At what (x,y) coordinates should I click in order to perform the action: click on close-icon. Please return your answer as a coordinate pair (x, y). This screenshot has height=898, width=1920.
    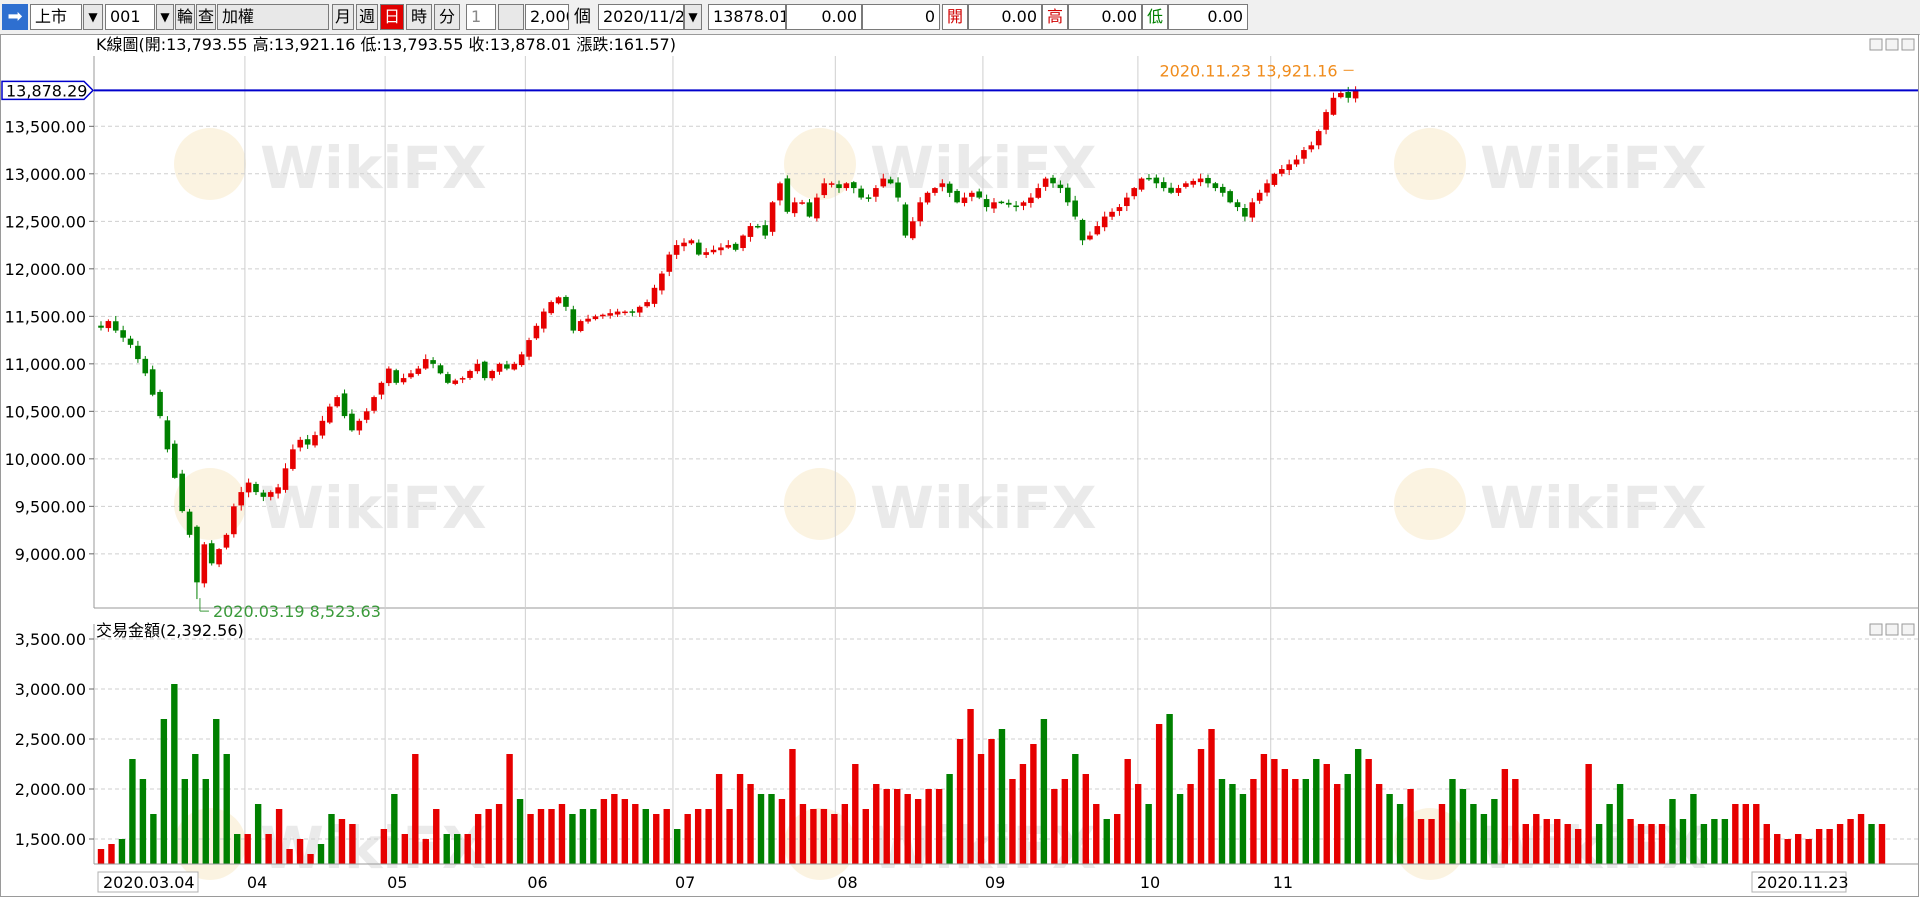
    Looking at the image, I should click on (1908, 629).